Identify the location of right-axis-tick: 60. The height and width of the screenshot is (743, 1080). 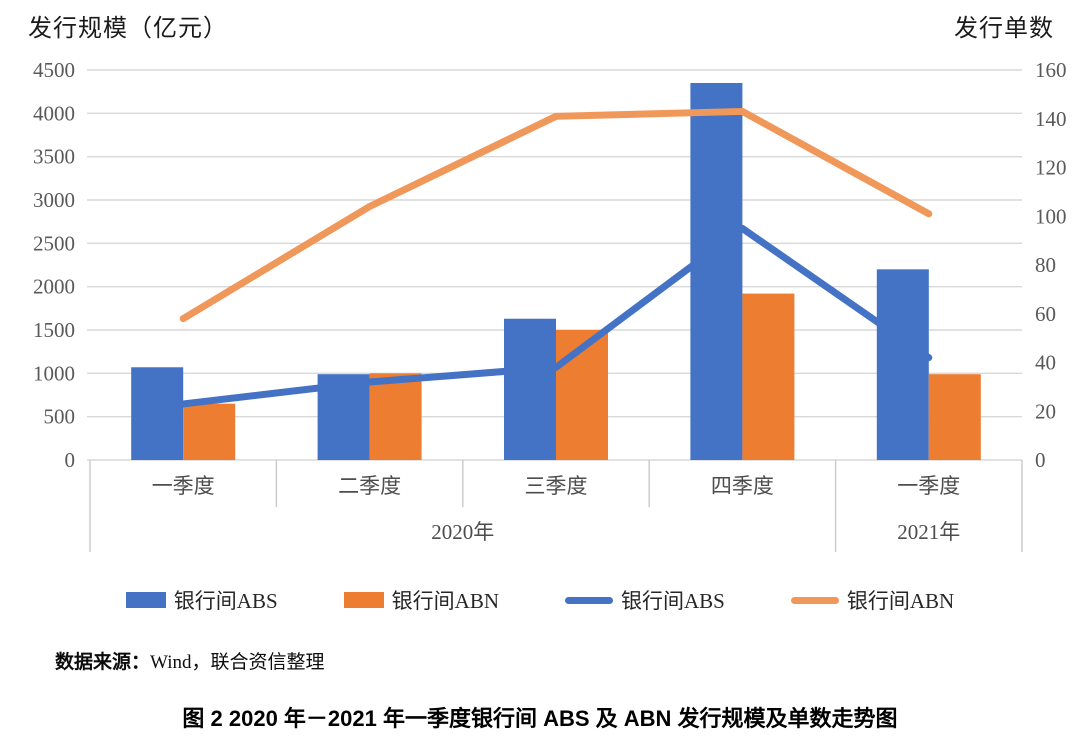
(1045, 314).